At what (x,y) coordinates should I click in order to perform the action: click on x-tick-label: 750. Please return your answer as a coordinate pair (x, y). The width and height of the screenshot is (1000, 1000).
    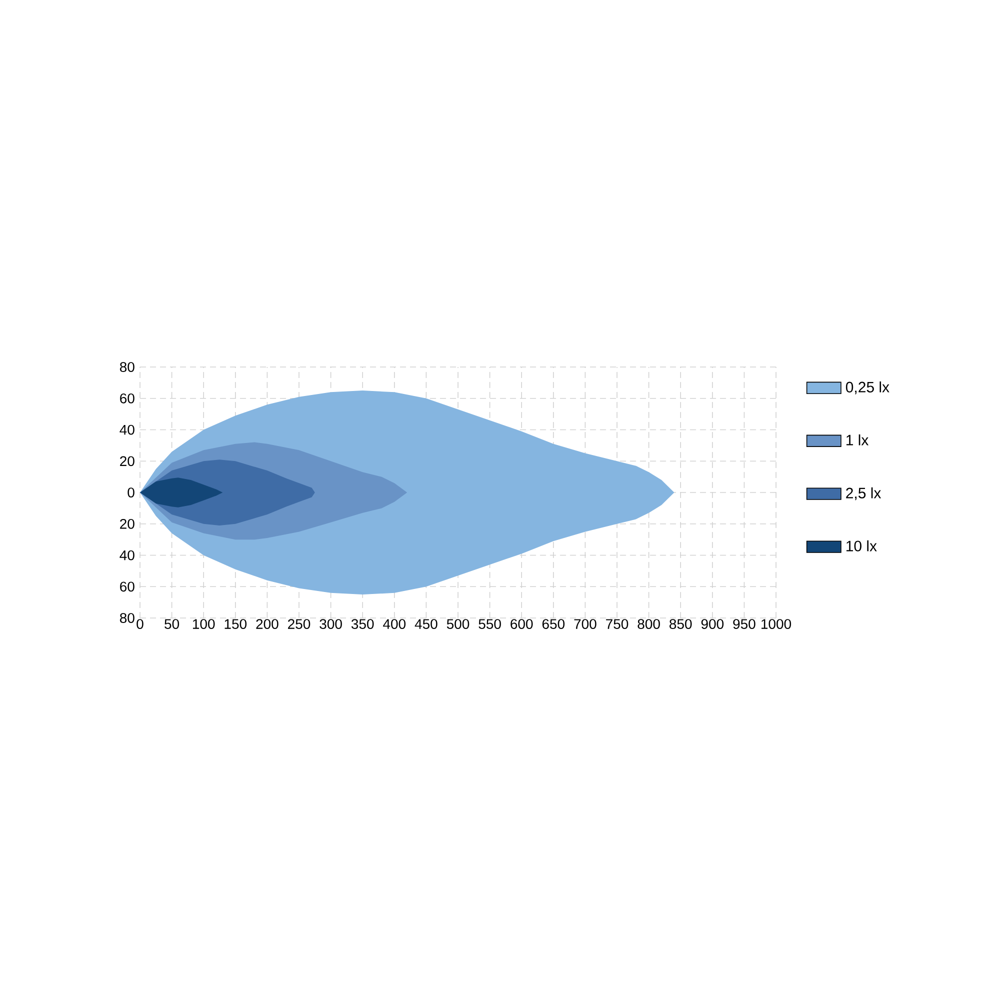
    Looking at the image, I should click on (617, 624).